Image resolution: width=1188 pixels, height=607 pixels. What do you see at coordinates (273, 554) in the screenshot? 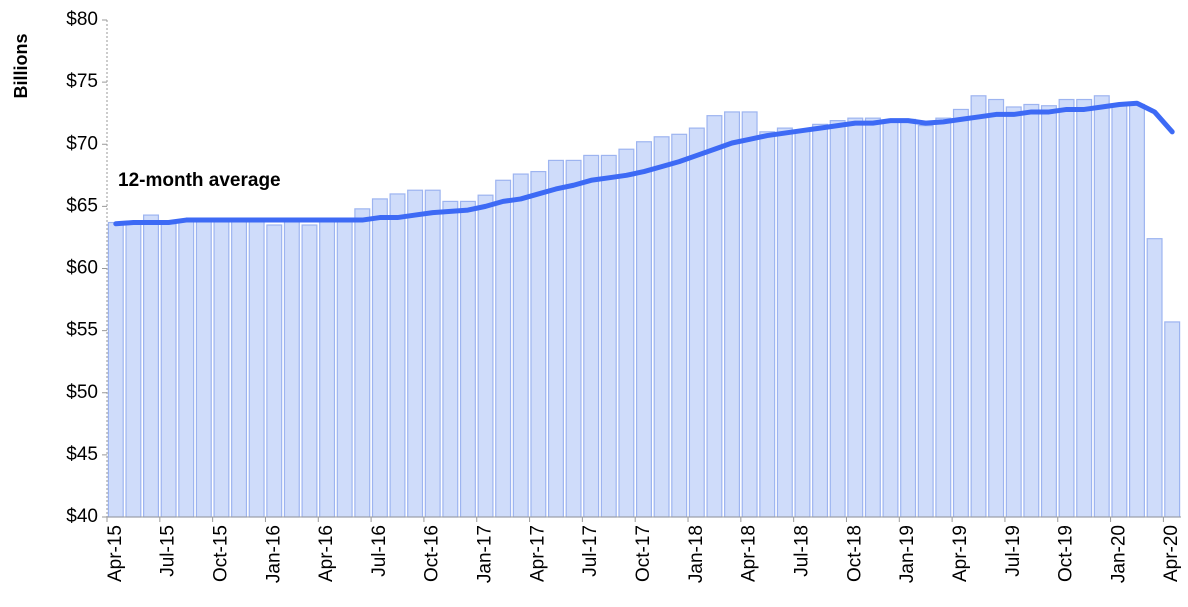
I see `x-tick-label: Jan-16` at bounding box center [273, 554].